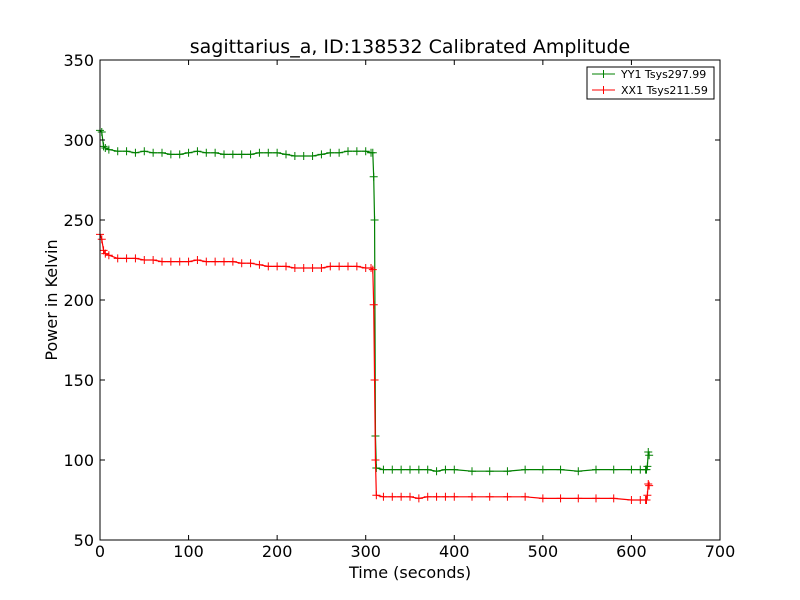 The width and height of the screenshot is (800, 600). I want to click on x-tick-label: 600, so click(631, 551).